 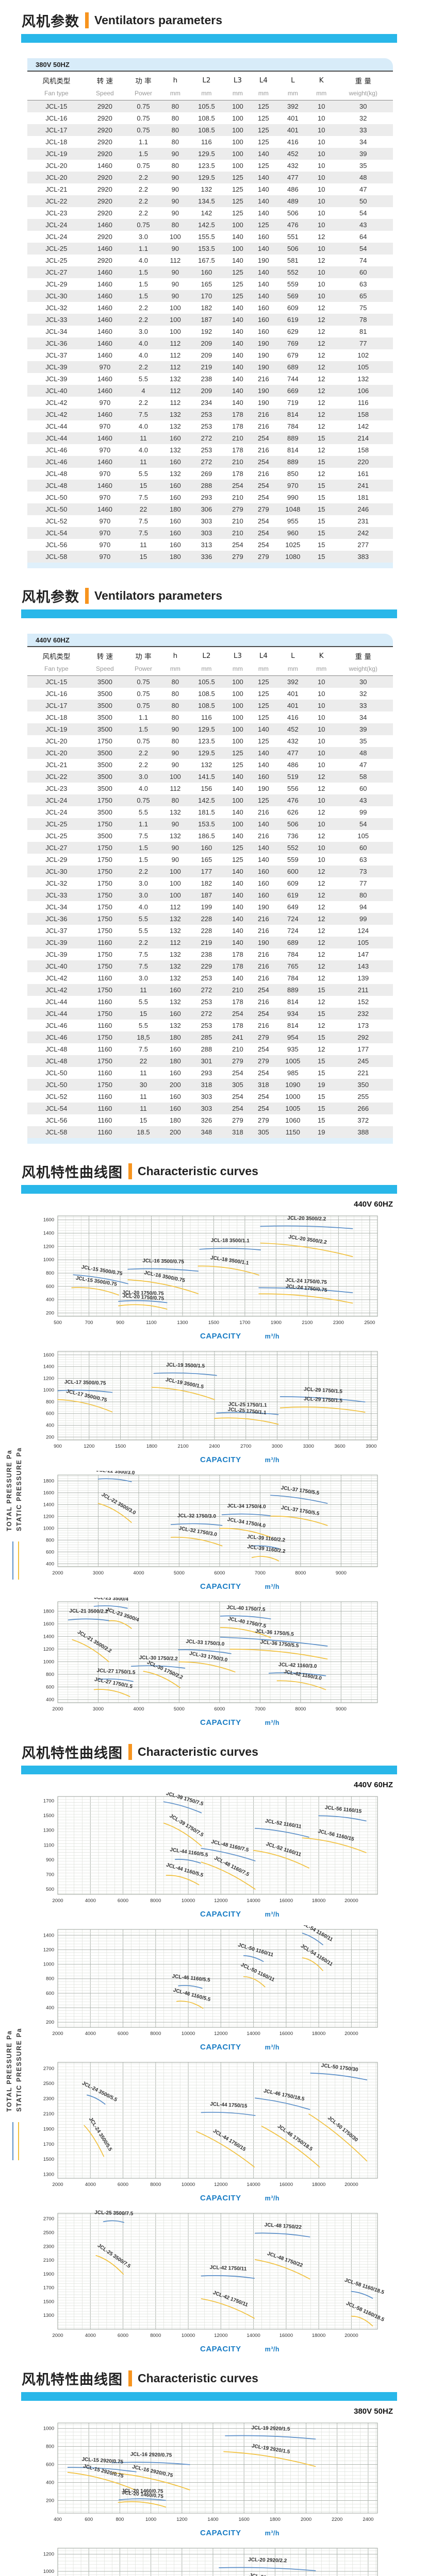 What do you see at coordinates (143, 1132) in the screenshot?
I see `table-cell: 18.5` at bounding box center [143, 1132].